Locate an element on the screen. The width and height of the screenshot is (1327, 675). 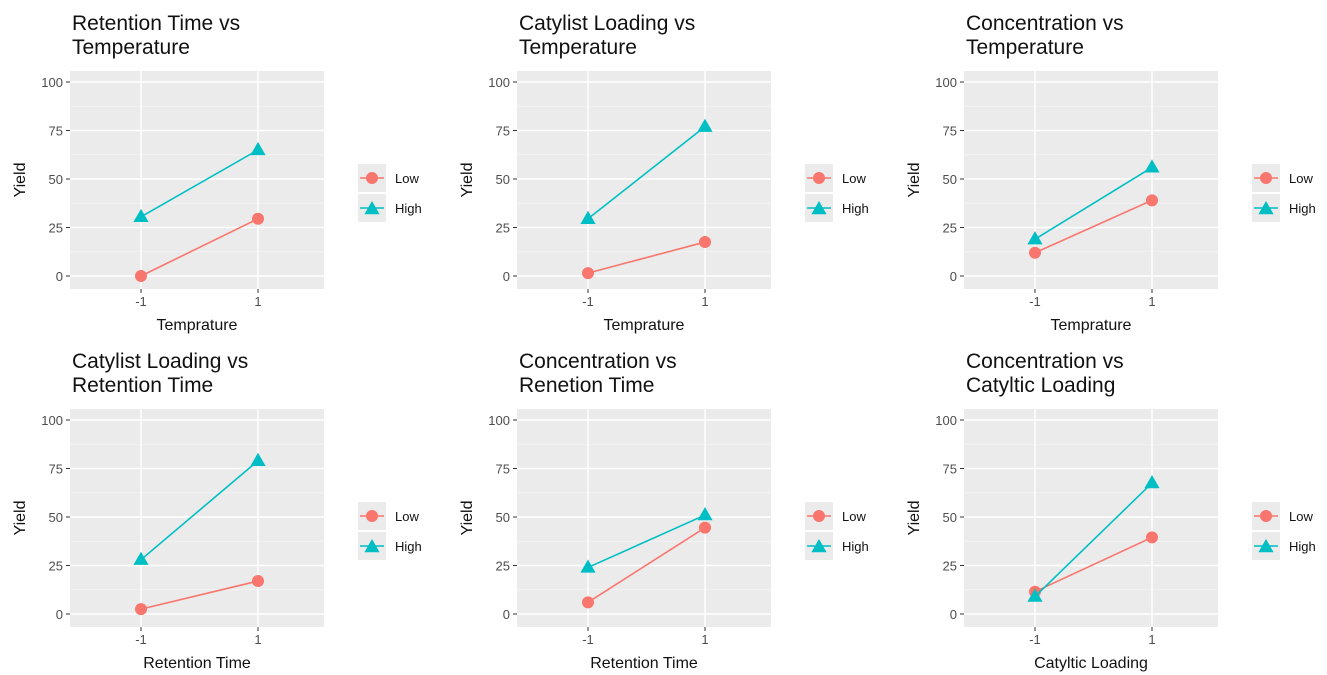
chart-title: Concentration vs Temperature is located at coordinates (1045, 35).